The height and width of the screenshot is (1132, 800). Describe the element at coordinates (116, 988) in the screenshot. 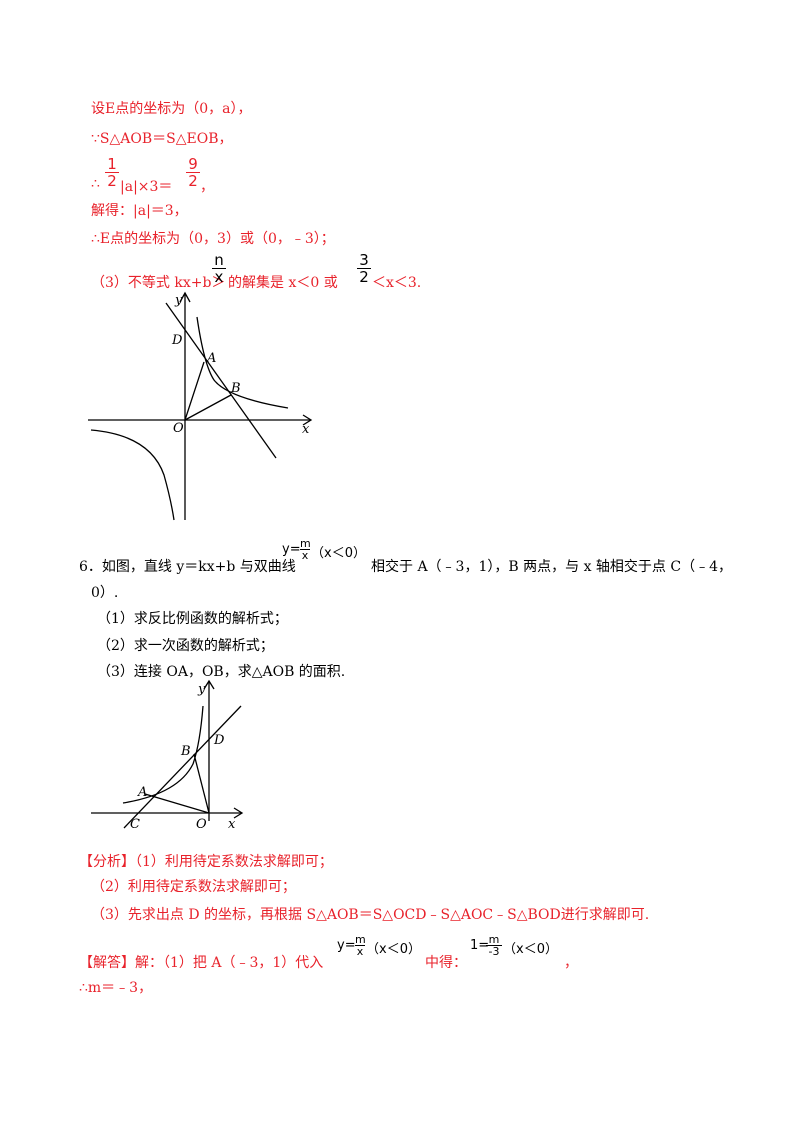

I see `solution-line: ∴m＝﹣3，` at that location.